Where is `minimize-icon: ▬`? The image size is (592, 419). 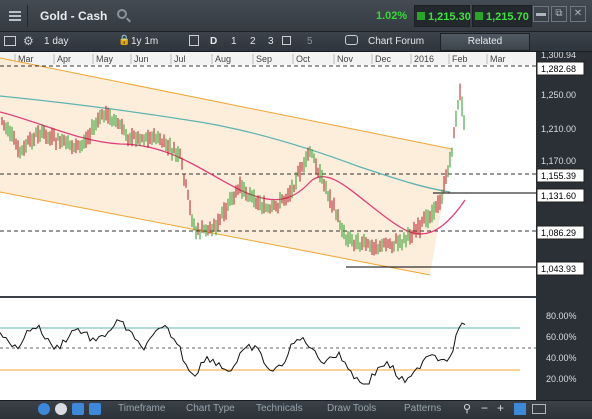
minimize-icon: ▬ is located at coordinates (541, 14).